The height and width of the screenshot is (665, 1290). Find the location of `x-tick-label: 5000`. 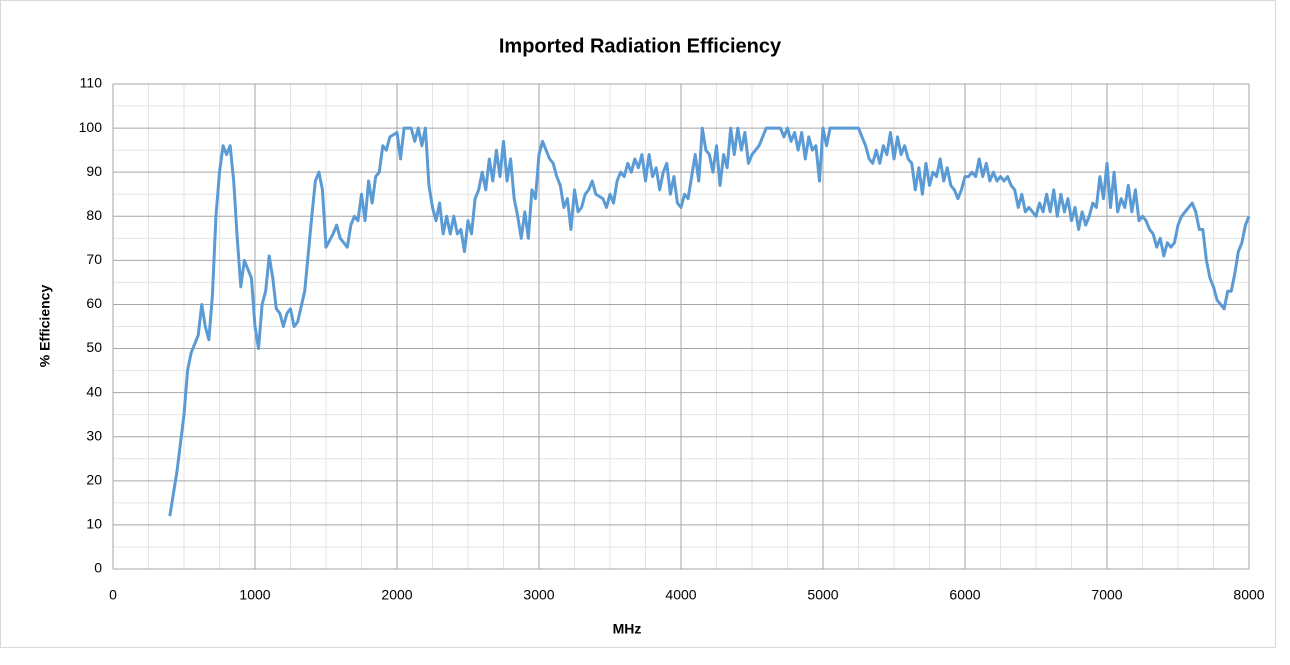

x-tick-label: 5000 is located at coordinates (822, 595).